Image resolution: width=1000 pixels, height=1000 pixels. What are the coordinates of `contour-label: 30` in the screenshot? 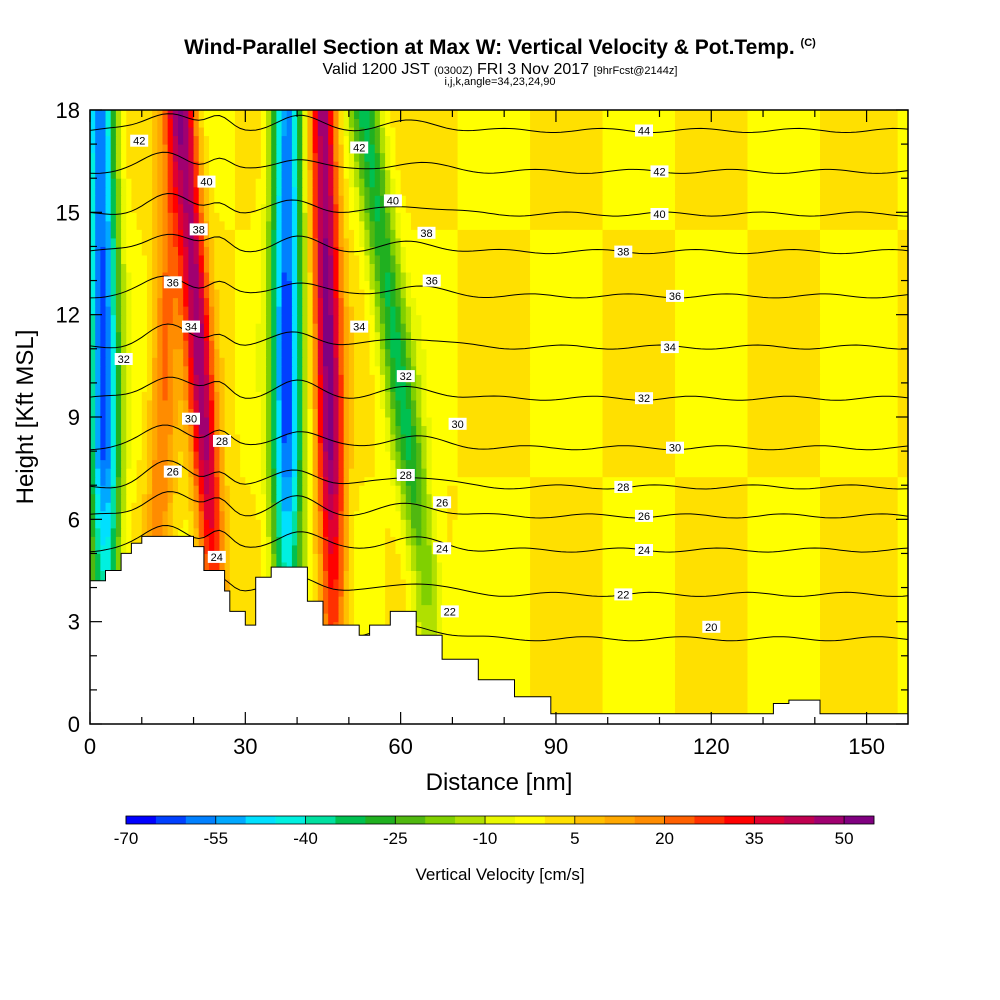 It's located at (675, 448).